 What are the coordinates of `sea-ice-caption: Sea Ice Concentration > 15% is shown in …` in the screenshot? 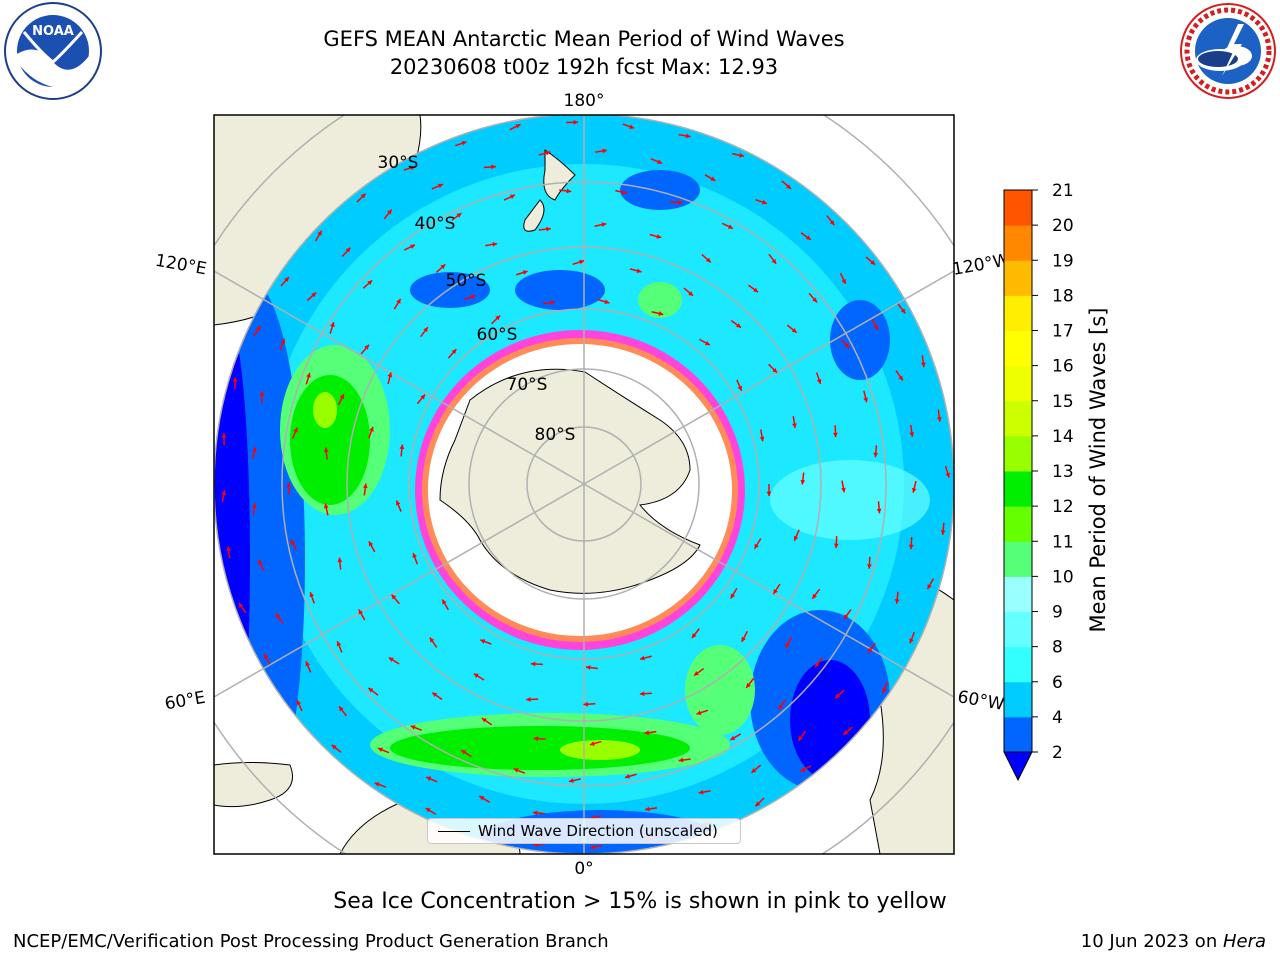 It's located at (640, 901).